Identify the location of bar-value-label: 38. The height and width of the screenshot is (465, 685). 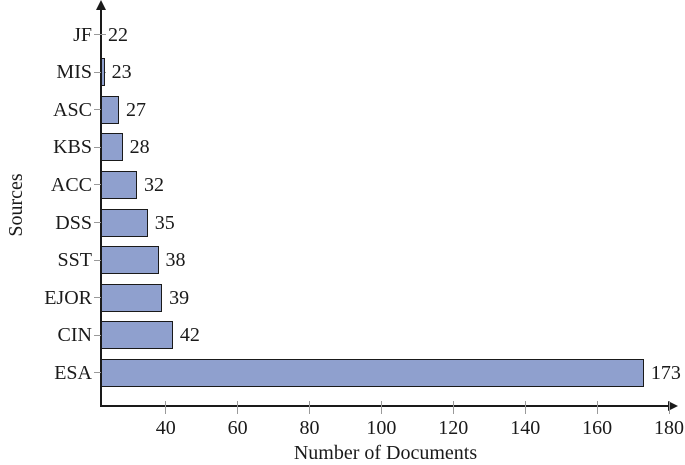
(175, 260).